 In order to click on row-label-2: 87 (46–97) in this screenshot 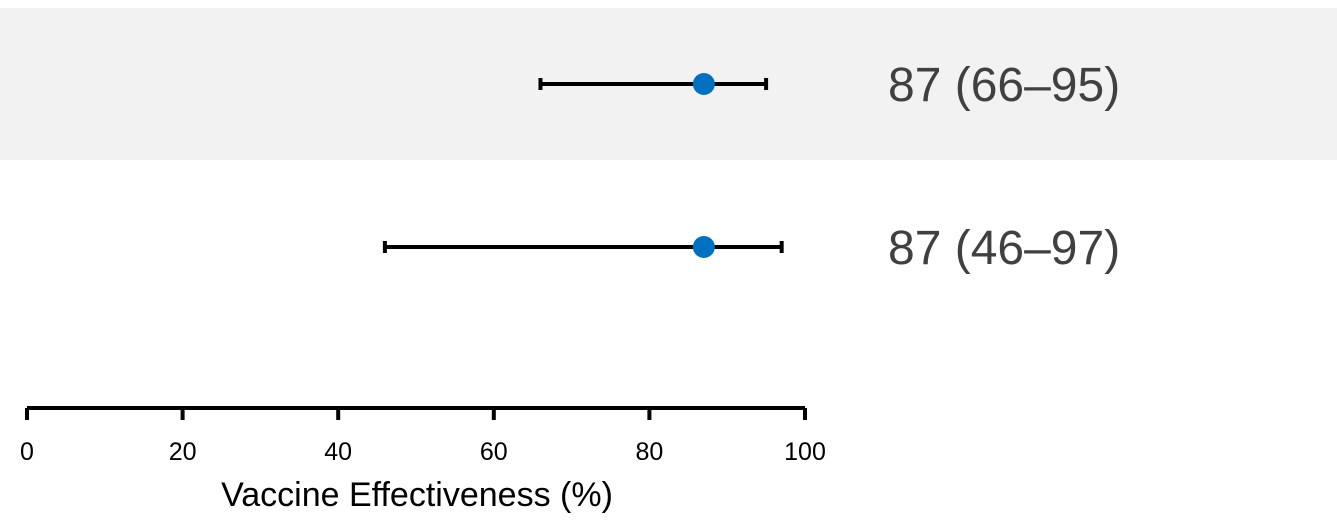, I will do `click(1004, 248)`.